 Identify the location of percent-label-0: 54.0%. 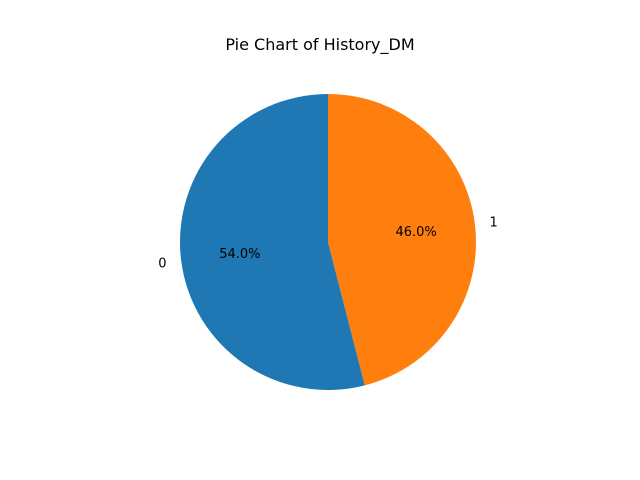
(239, 254).